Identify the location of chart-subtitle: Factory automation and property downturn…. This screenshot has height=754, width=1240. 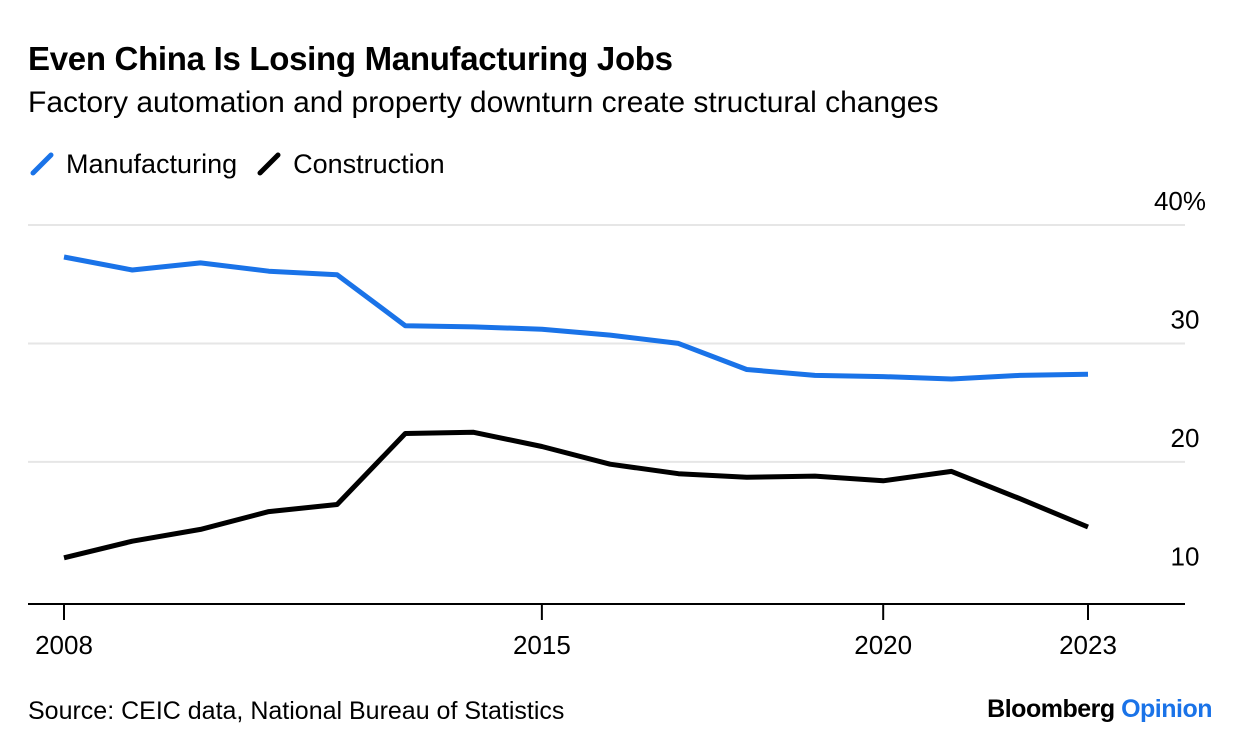
(483, 102).